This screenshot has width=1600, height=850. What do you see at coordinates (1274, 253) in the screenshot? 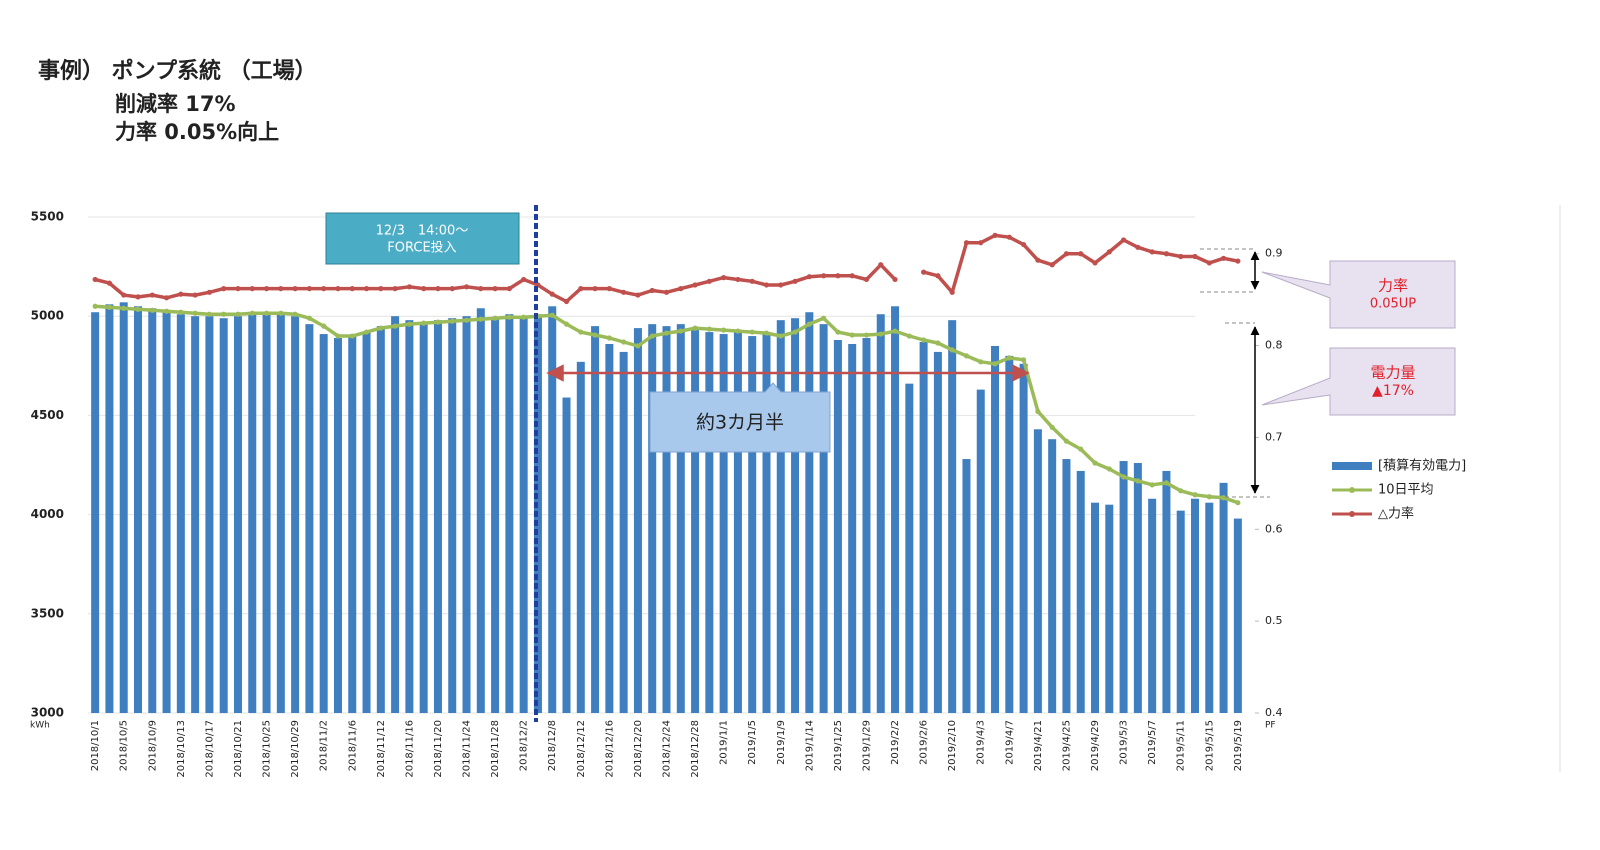
I see `y2-tick-label: 0.9` at bounding box center [1274, 253].